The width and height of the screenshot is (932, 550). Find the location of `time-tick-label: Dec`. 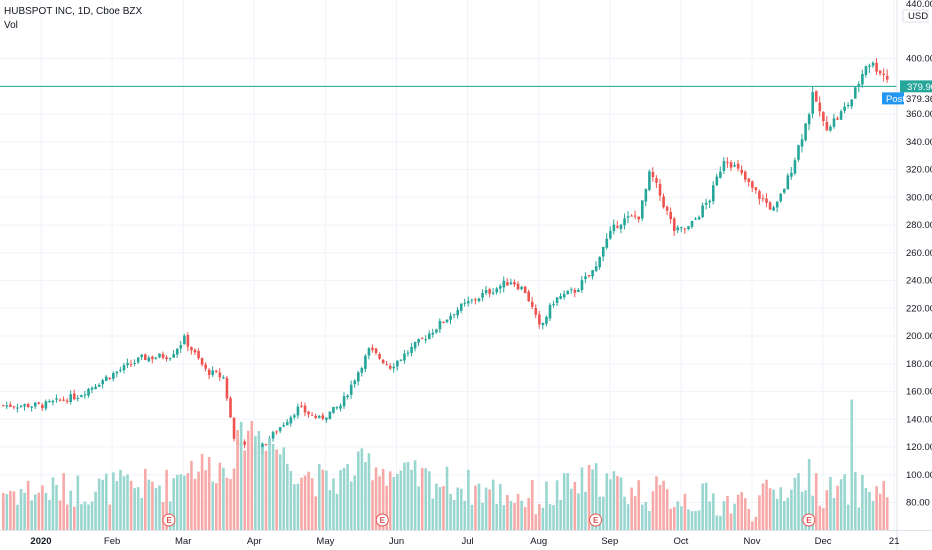

time-tick-label: Dec is located at coordinates (823, 541).